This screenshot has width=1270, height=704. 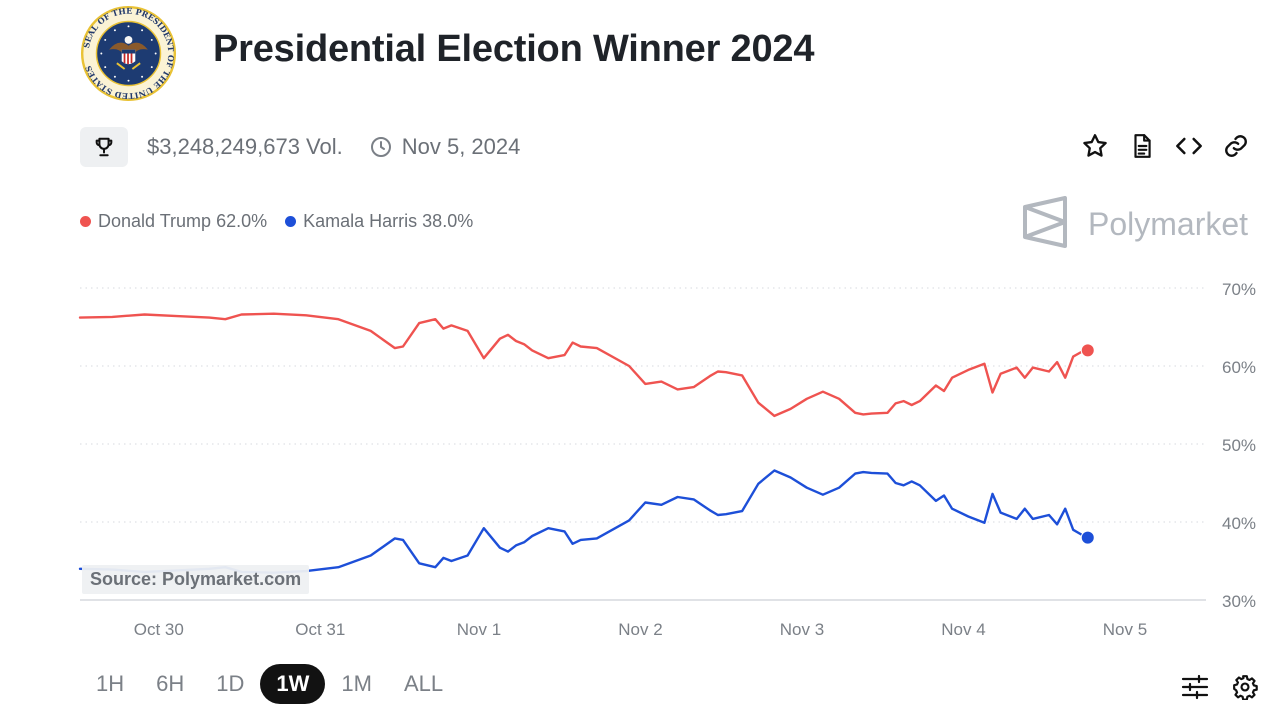 I want to click on legend-name-trump: Donald Trump, so click(x=155, y=221).